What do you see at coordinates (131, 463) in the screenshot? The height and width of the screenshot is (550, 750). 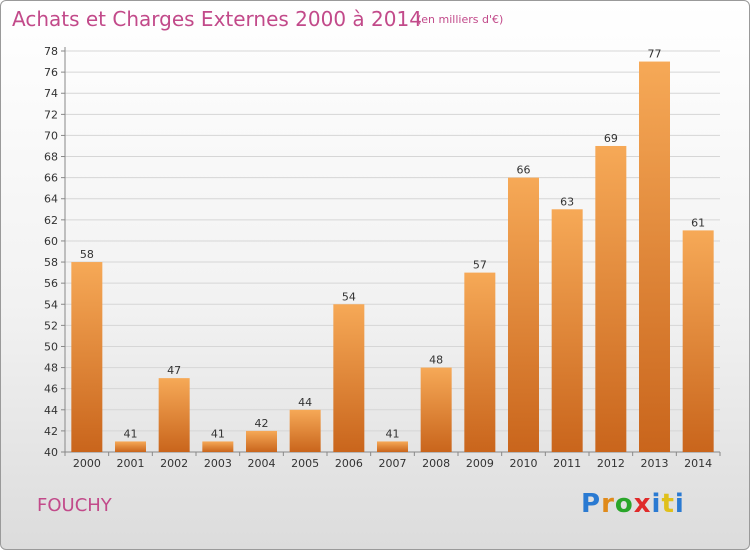 I see `xtick-label-2001: 2001` at bounding box center [131, 463].